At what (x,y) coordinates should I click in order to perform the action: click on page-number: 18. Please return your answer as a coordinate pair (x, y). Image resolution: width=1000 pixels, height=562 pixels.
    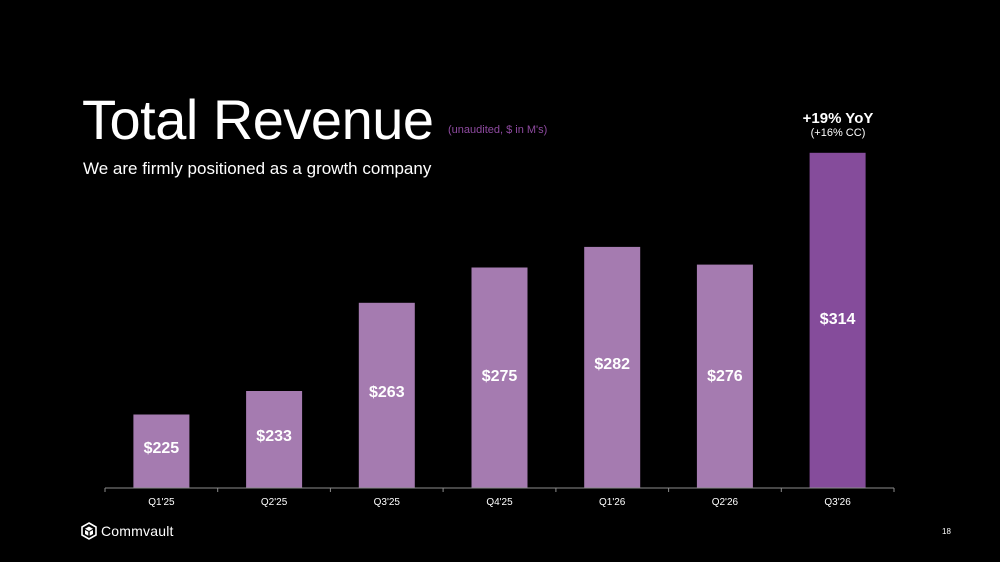
    Looking at the image, I should click on (946, 531).